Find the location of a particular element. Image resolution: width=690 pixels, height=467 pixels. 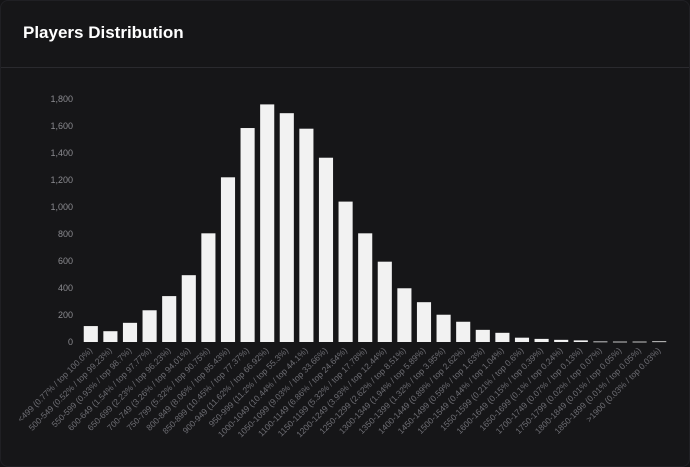

y-tick-label: 1,200 is located at coordinates (61, 180).